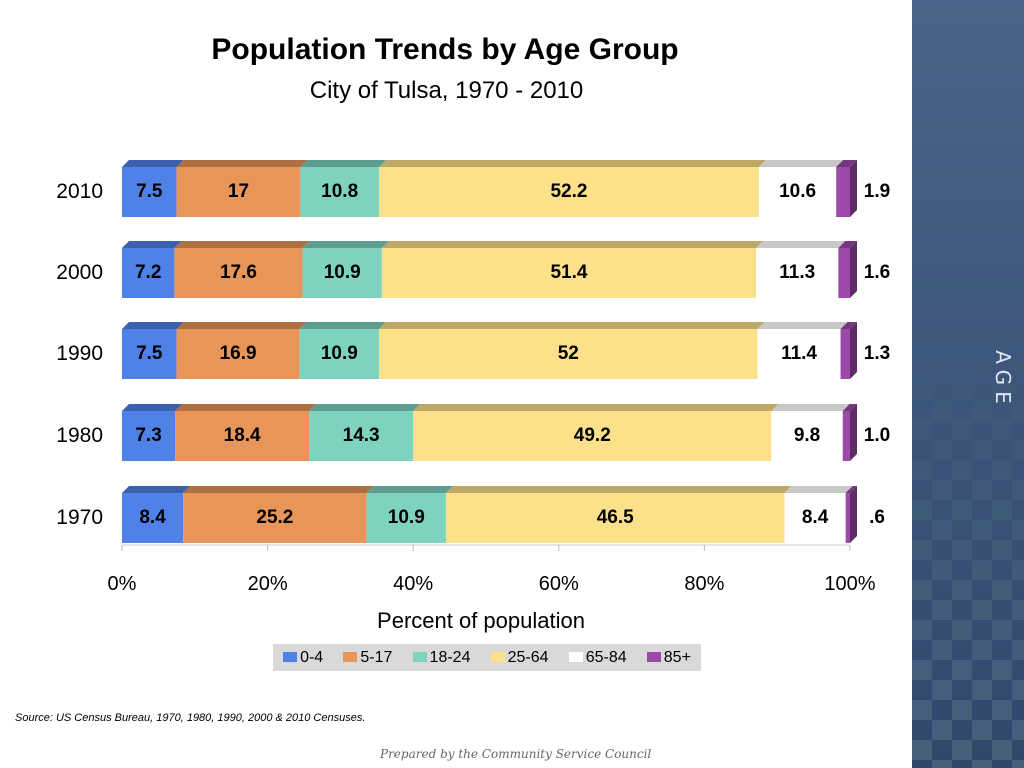  I want to click on data-label: 49.2, so click(592, 435).